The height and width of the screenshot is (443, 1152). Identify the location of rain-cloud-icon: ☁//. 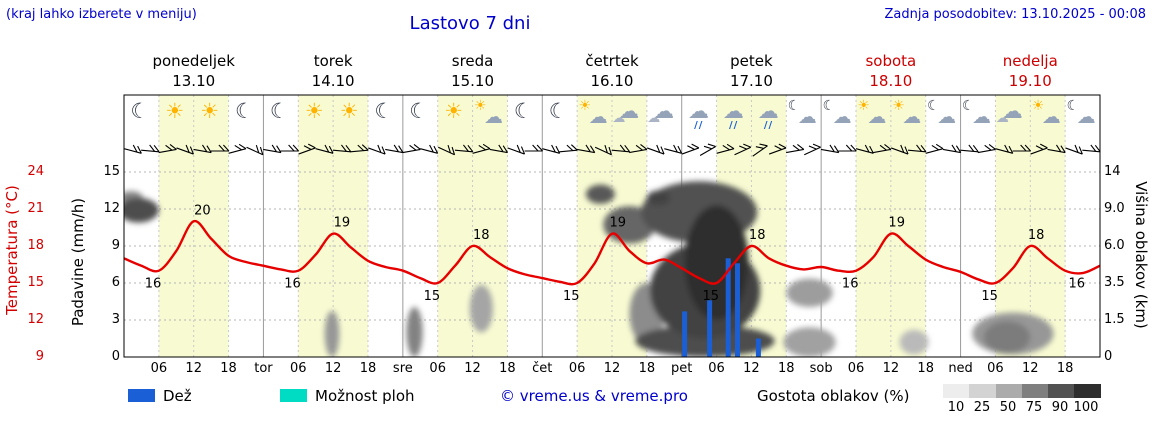
(699, 115).